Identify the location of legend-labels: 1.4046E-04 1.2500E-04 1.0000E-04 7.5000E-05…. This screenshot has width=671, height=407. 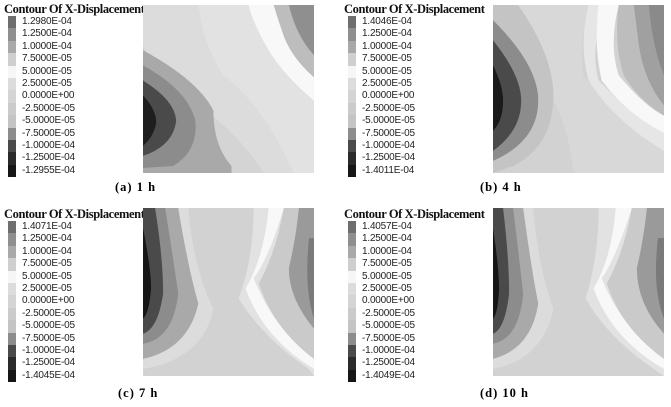
(388, 96).